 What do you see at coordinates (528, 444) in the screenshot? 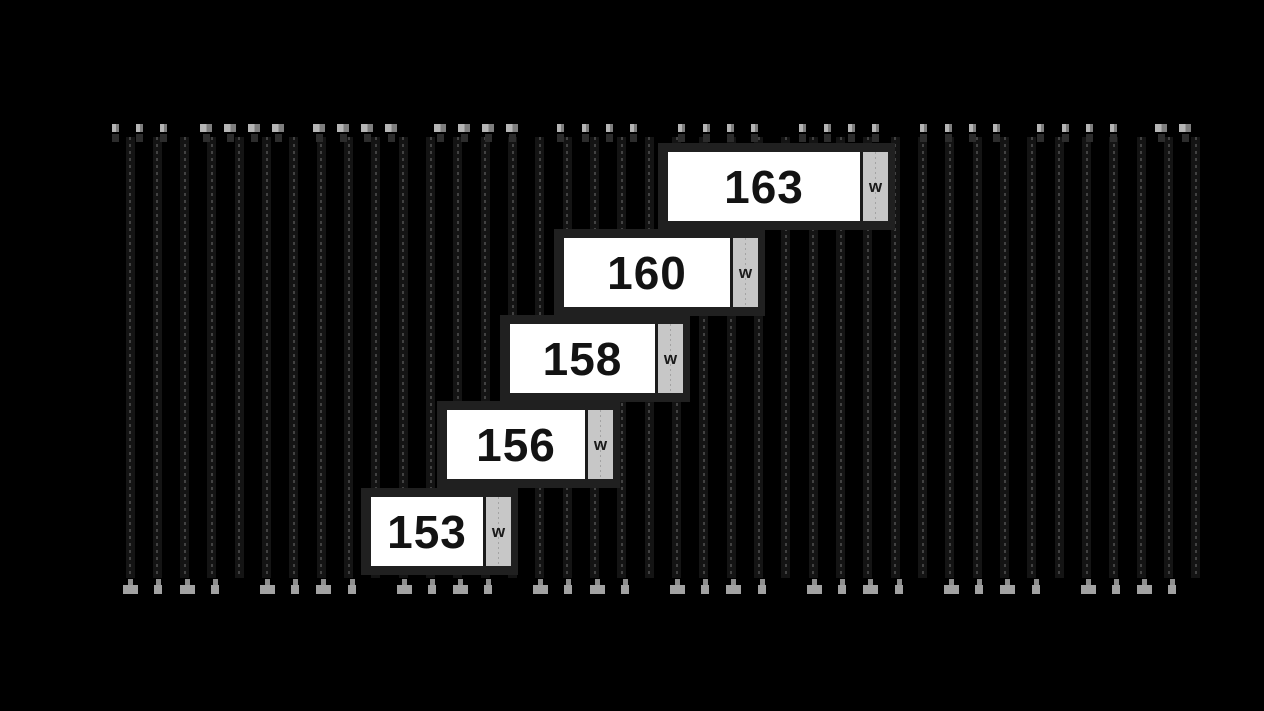
I see `weight-card: 156 w` at bounding box center [528, 444].